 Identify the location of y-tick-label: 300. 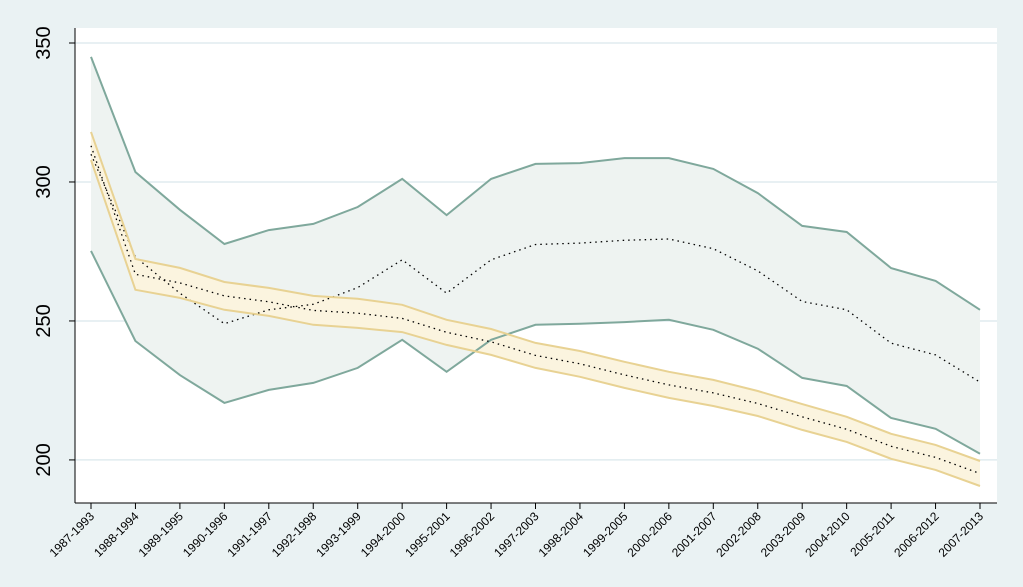
(44, 181).